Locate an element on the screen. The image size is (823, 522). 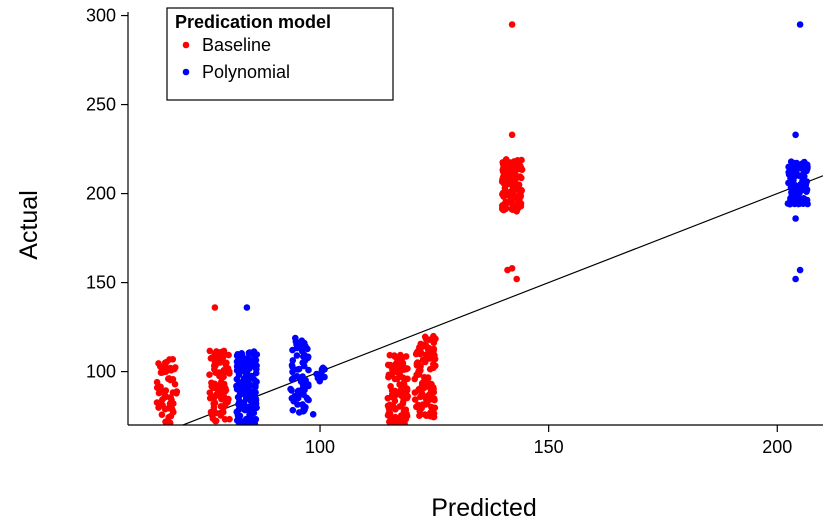
legend-label: Baseline is located at coordinates (236, 45).